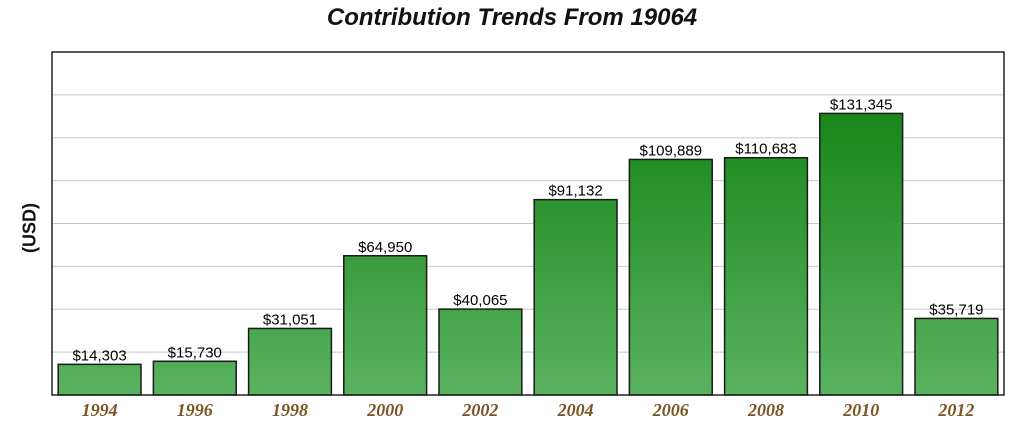  I want to click on bar-2012, so click(956, 356).